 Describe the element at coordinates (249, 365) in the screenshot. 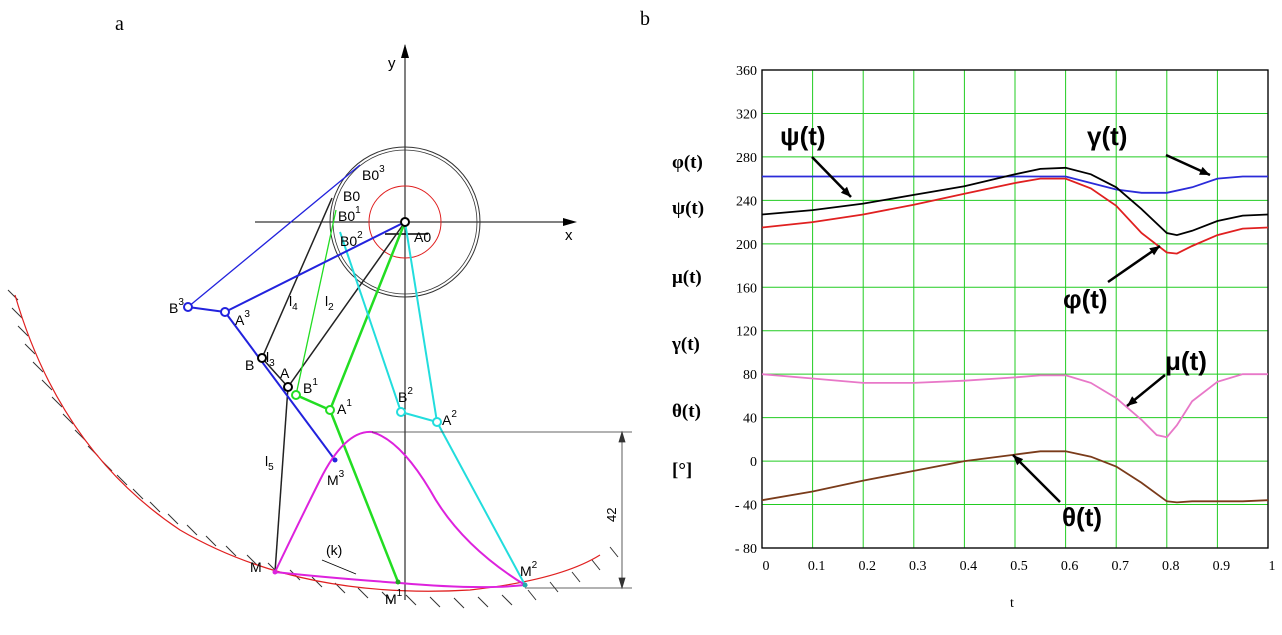

I see `label-b: B` at that location.